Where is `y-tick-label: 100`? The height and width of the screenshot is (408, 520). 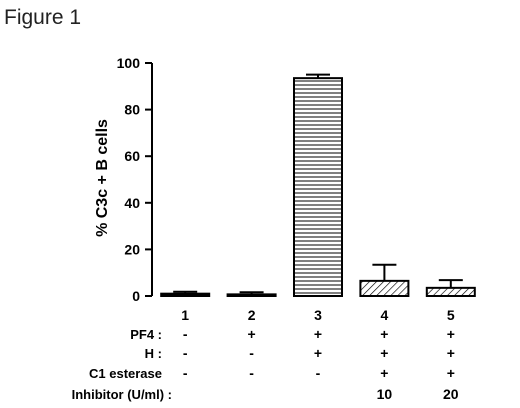 y-tick-label: 100 is located at coordinates (129, 63).